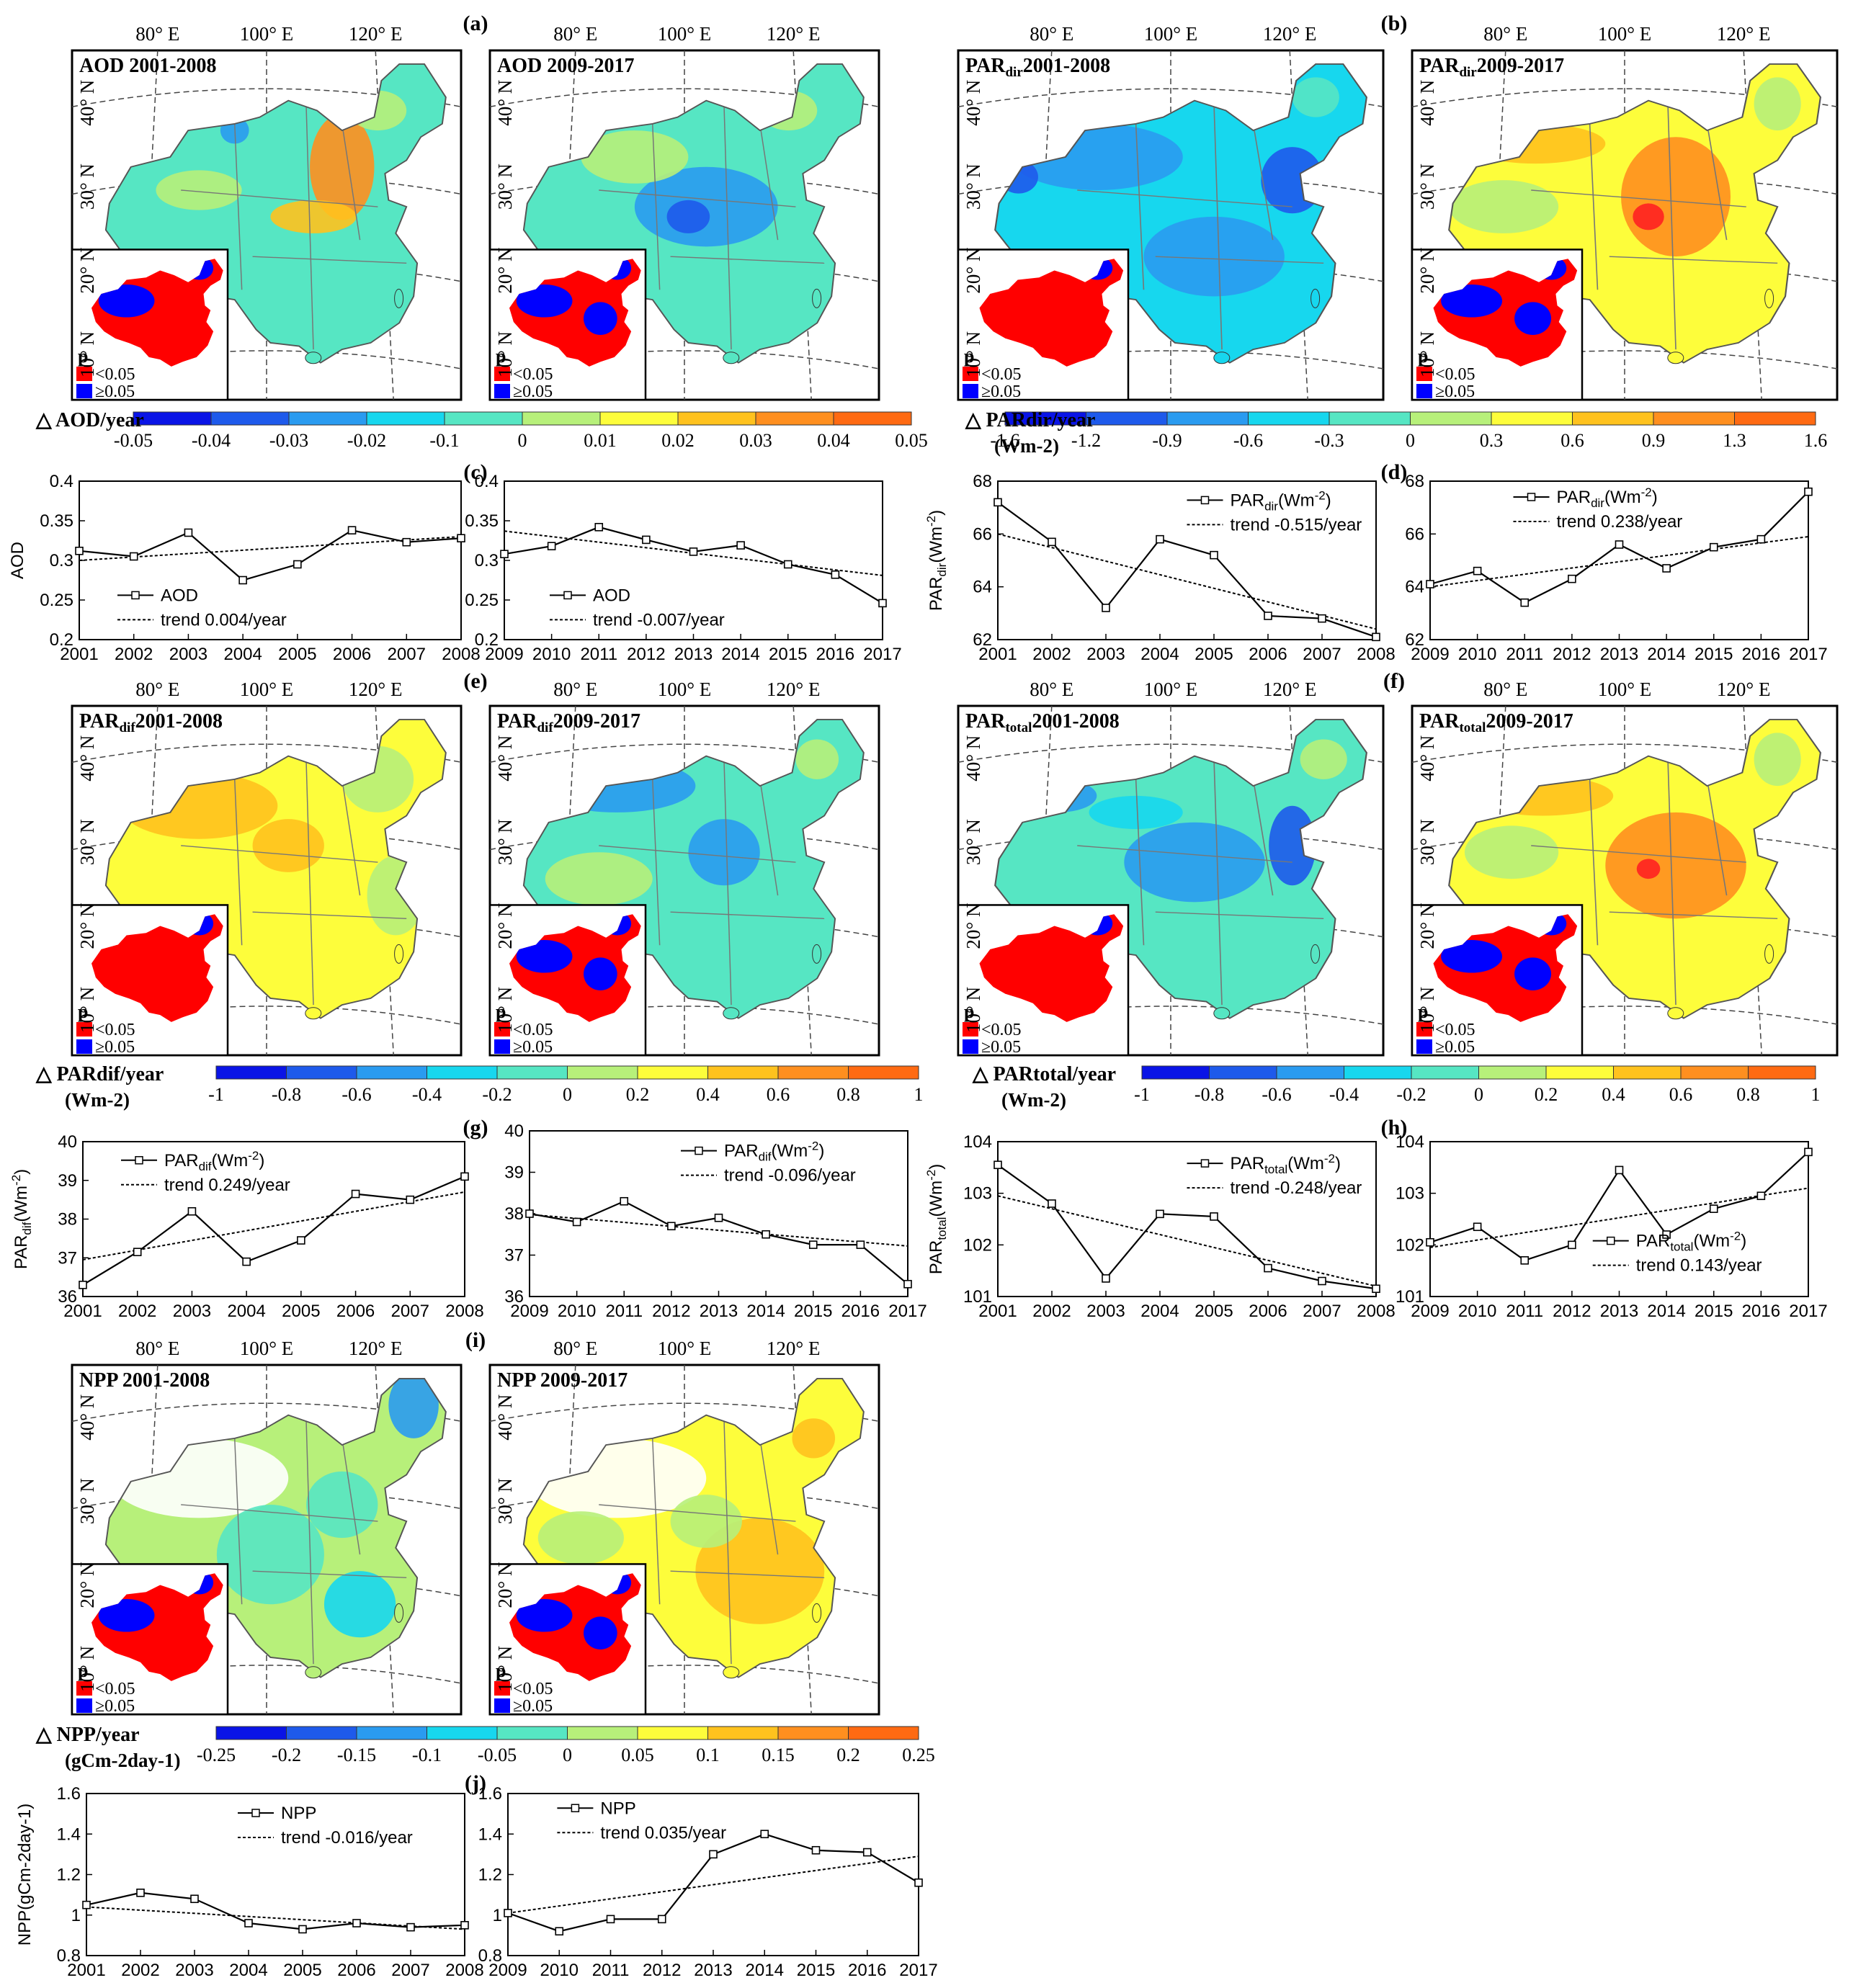  I want to click on x-tick-label: 2010, so click(559, 1970).